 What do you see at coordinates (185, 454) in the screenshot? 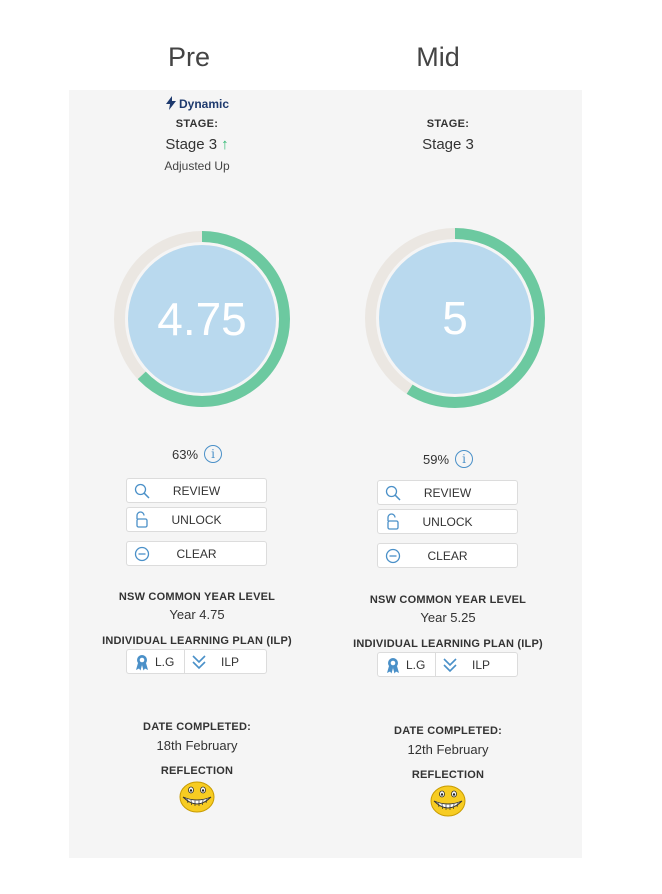
I see `percent-value: 63%` at bounding box center [185, 454].